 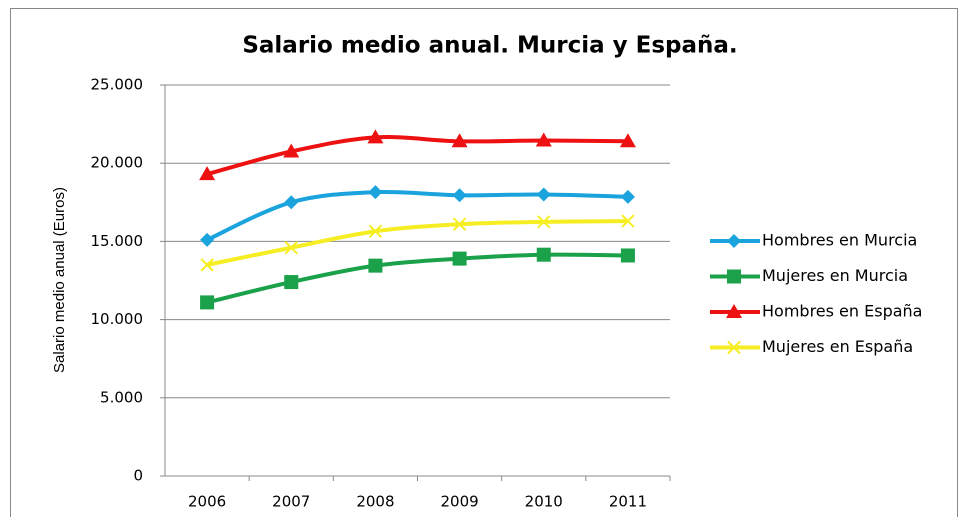 I want to click on chart-title: Salario medio anual. Murcia y España., so click(x=489, y=46).